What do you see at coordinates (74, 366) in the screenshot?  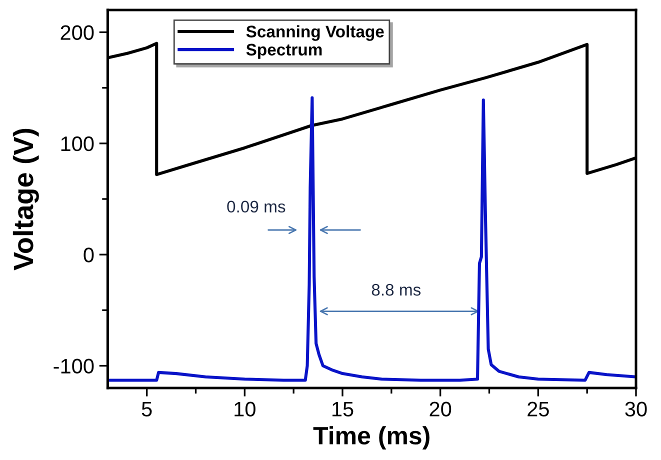 I see `y-tick-label: -100` at bounding box center [74, 366].